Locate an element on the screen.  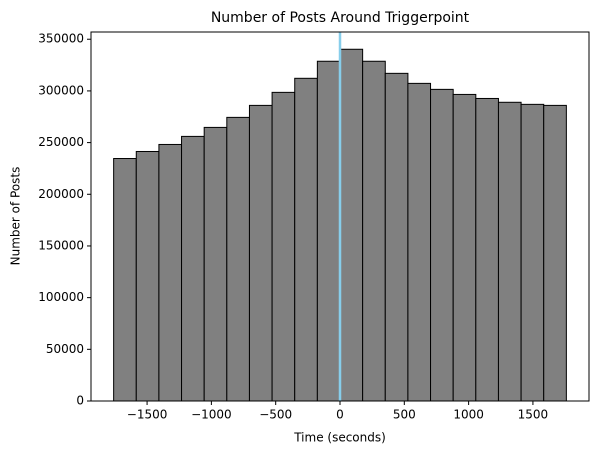
y-tick-label: 0 is located at coordinates (80, 401).